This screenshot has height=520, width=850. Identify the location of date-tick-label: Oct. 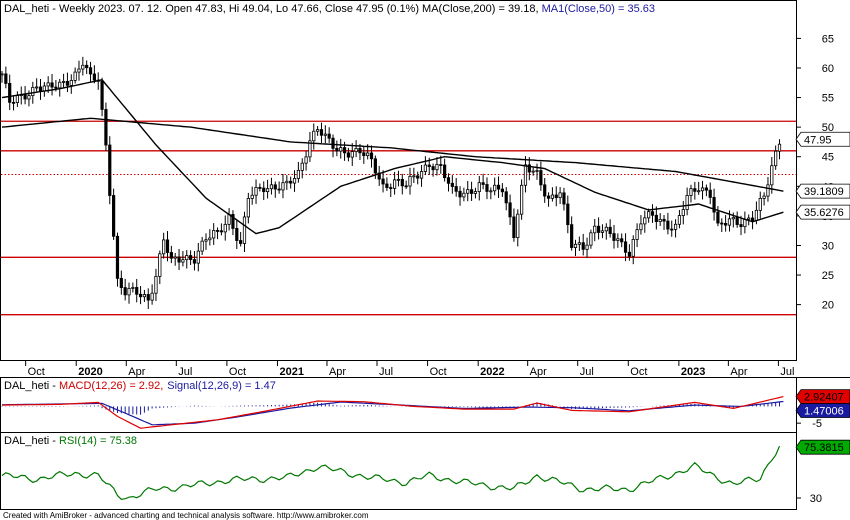
(638, 372).